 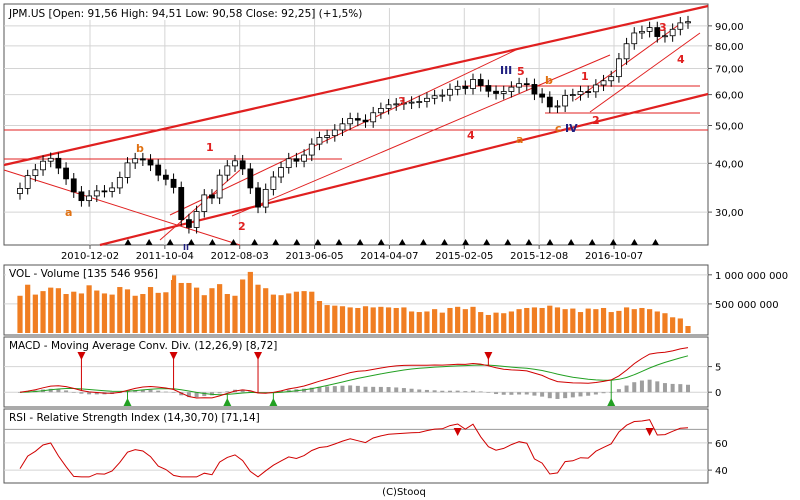 I want to click on macd-y-tick-label: 0, so click(x=718, y=393).